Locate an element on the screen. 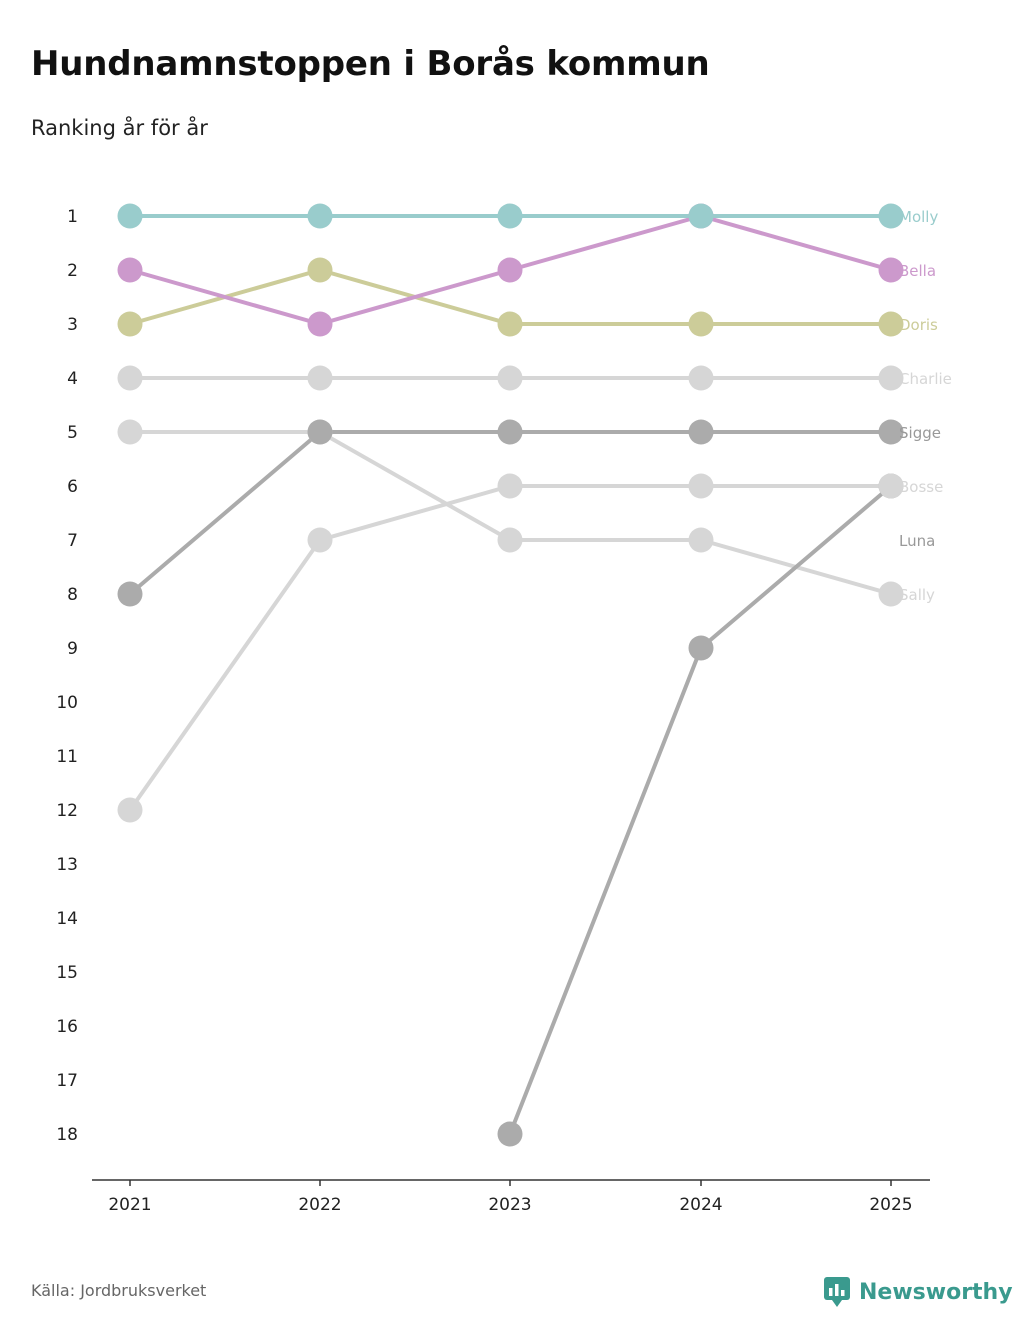 Image resolution: width=1020 pixels, height=1340 pixels. point-sigge-2022 is located at coordinates (320, 432).